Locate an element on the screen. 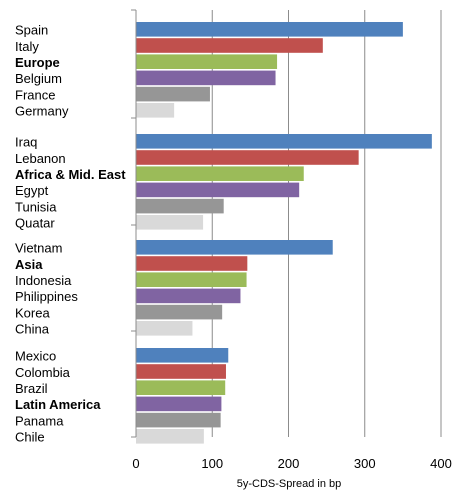  x-tick-labels: 0 100 200 300 400 is located at coordinates (291, 463).